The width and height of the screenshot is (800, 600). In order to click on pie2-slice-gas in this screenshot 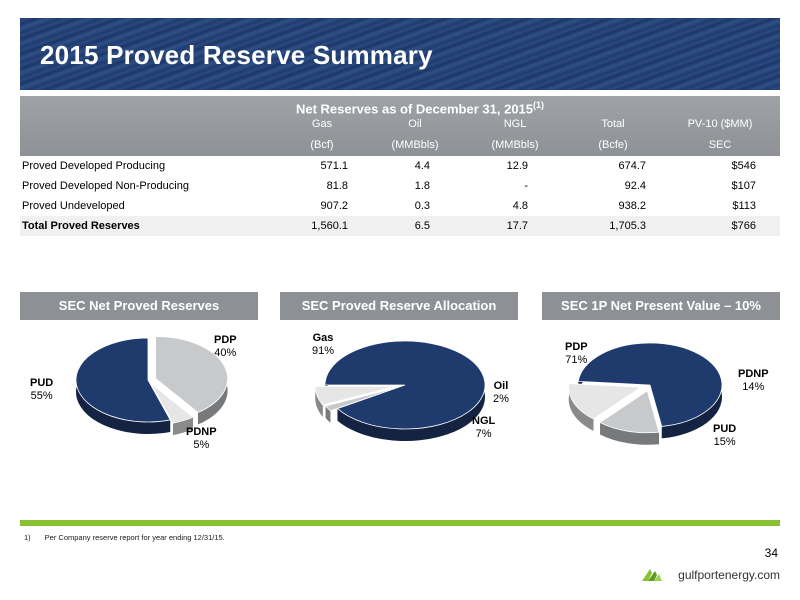, I will do `click(405, 385)`.